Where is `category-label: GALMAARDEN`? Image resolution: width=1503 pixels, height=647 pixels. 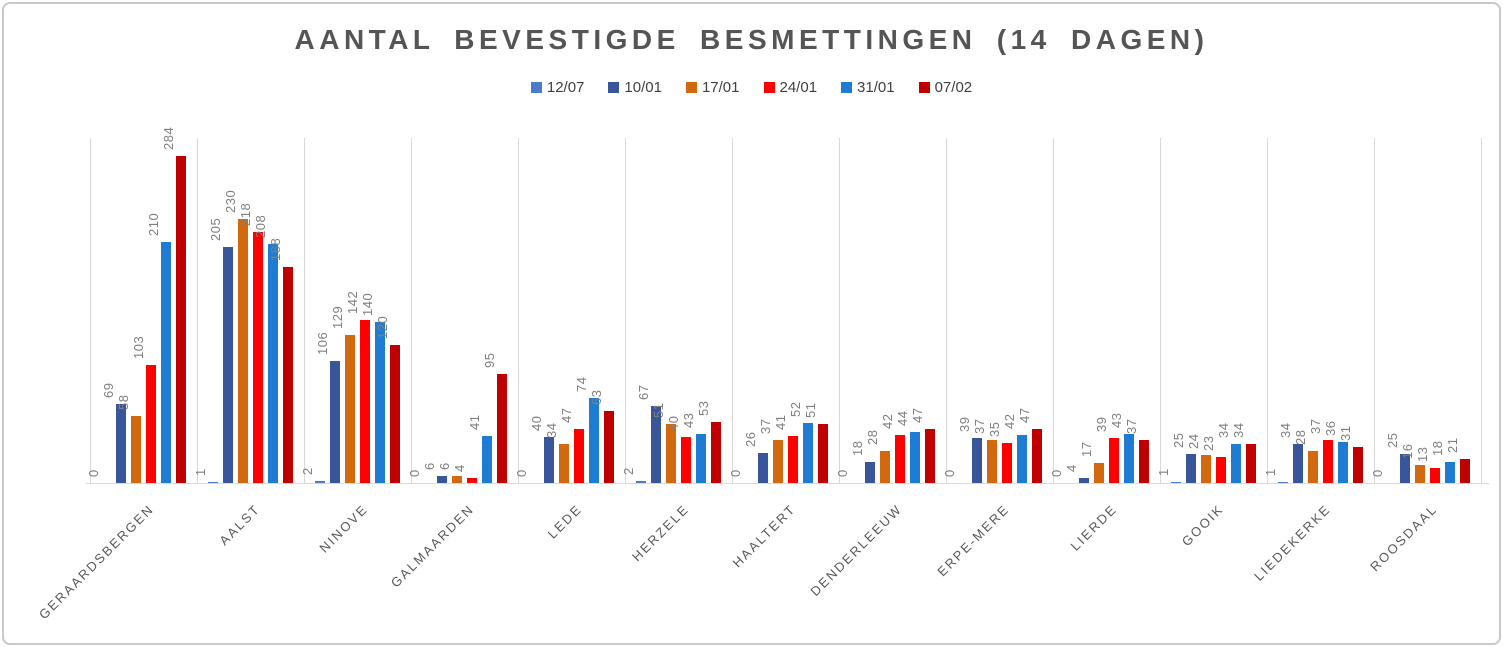 category-label: GALMAARDEN is located at coordinates (433, 546).